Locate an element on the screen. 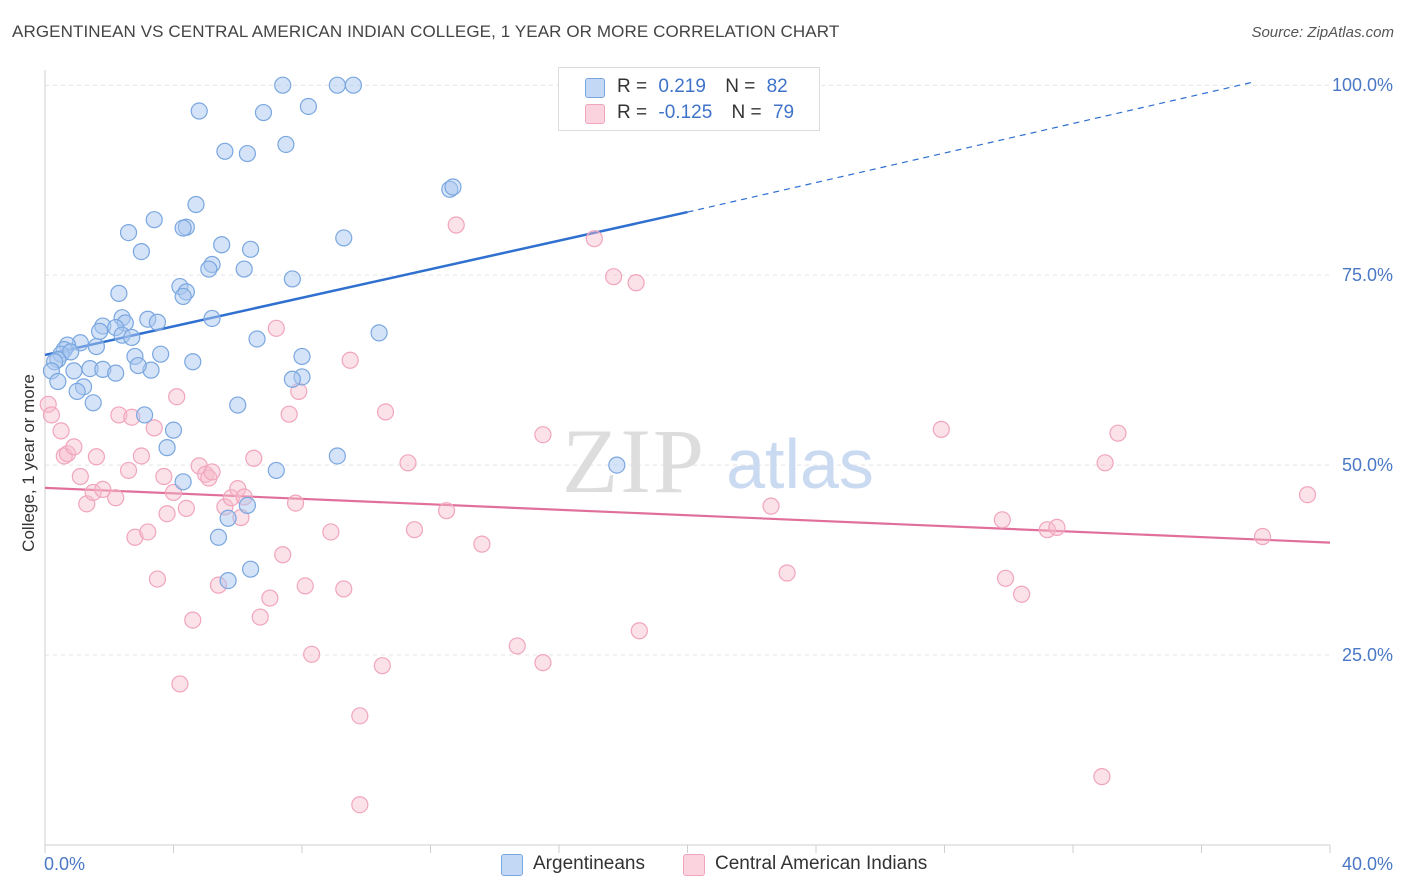 The height and width of the screenshot is (892, 1406). legend-n-value: 82 is located at coordinates (777, 86).